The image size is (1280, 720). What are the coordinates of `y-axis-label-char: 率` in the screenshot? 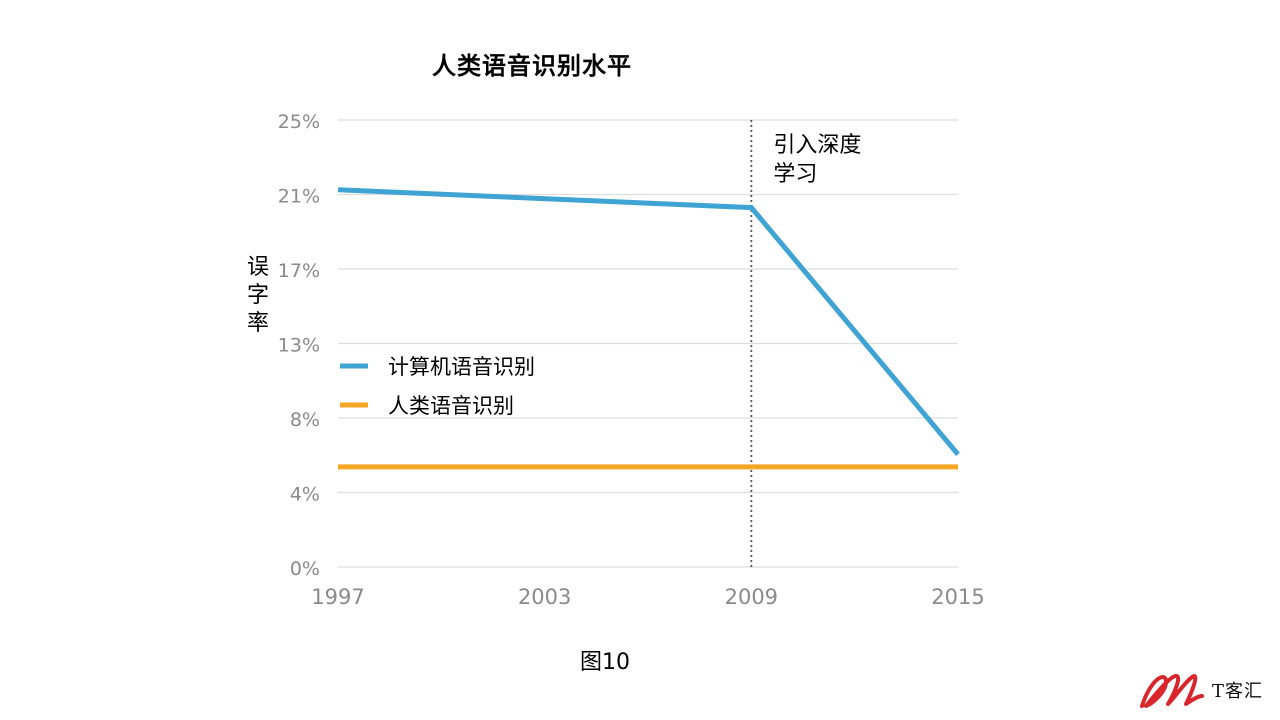 It's located at (257, 323).